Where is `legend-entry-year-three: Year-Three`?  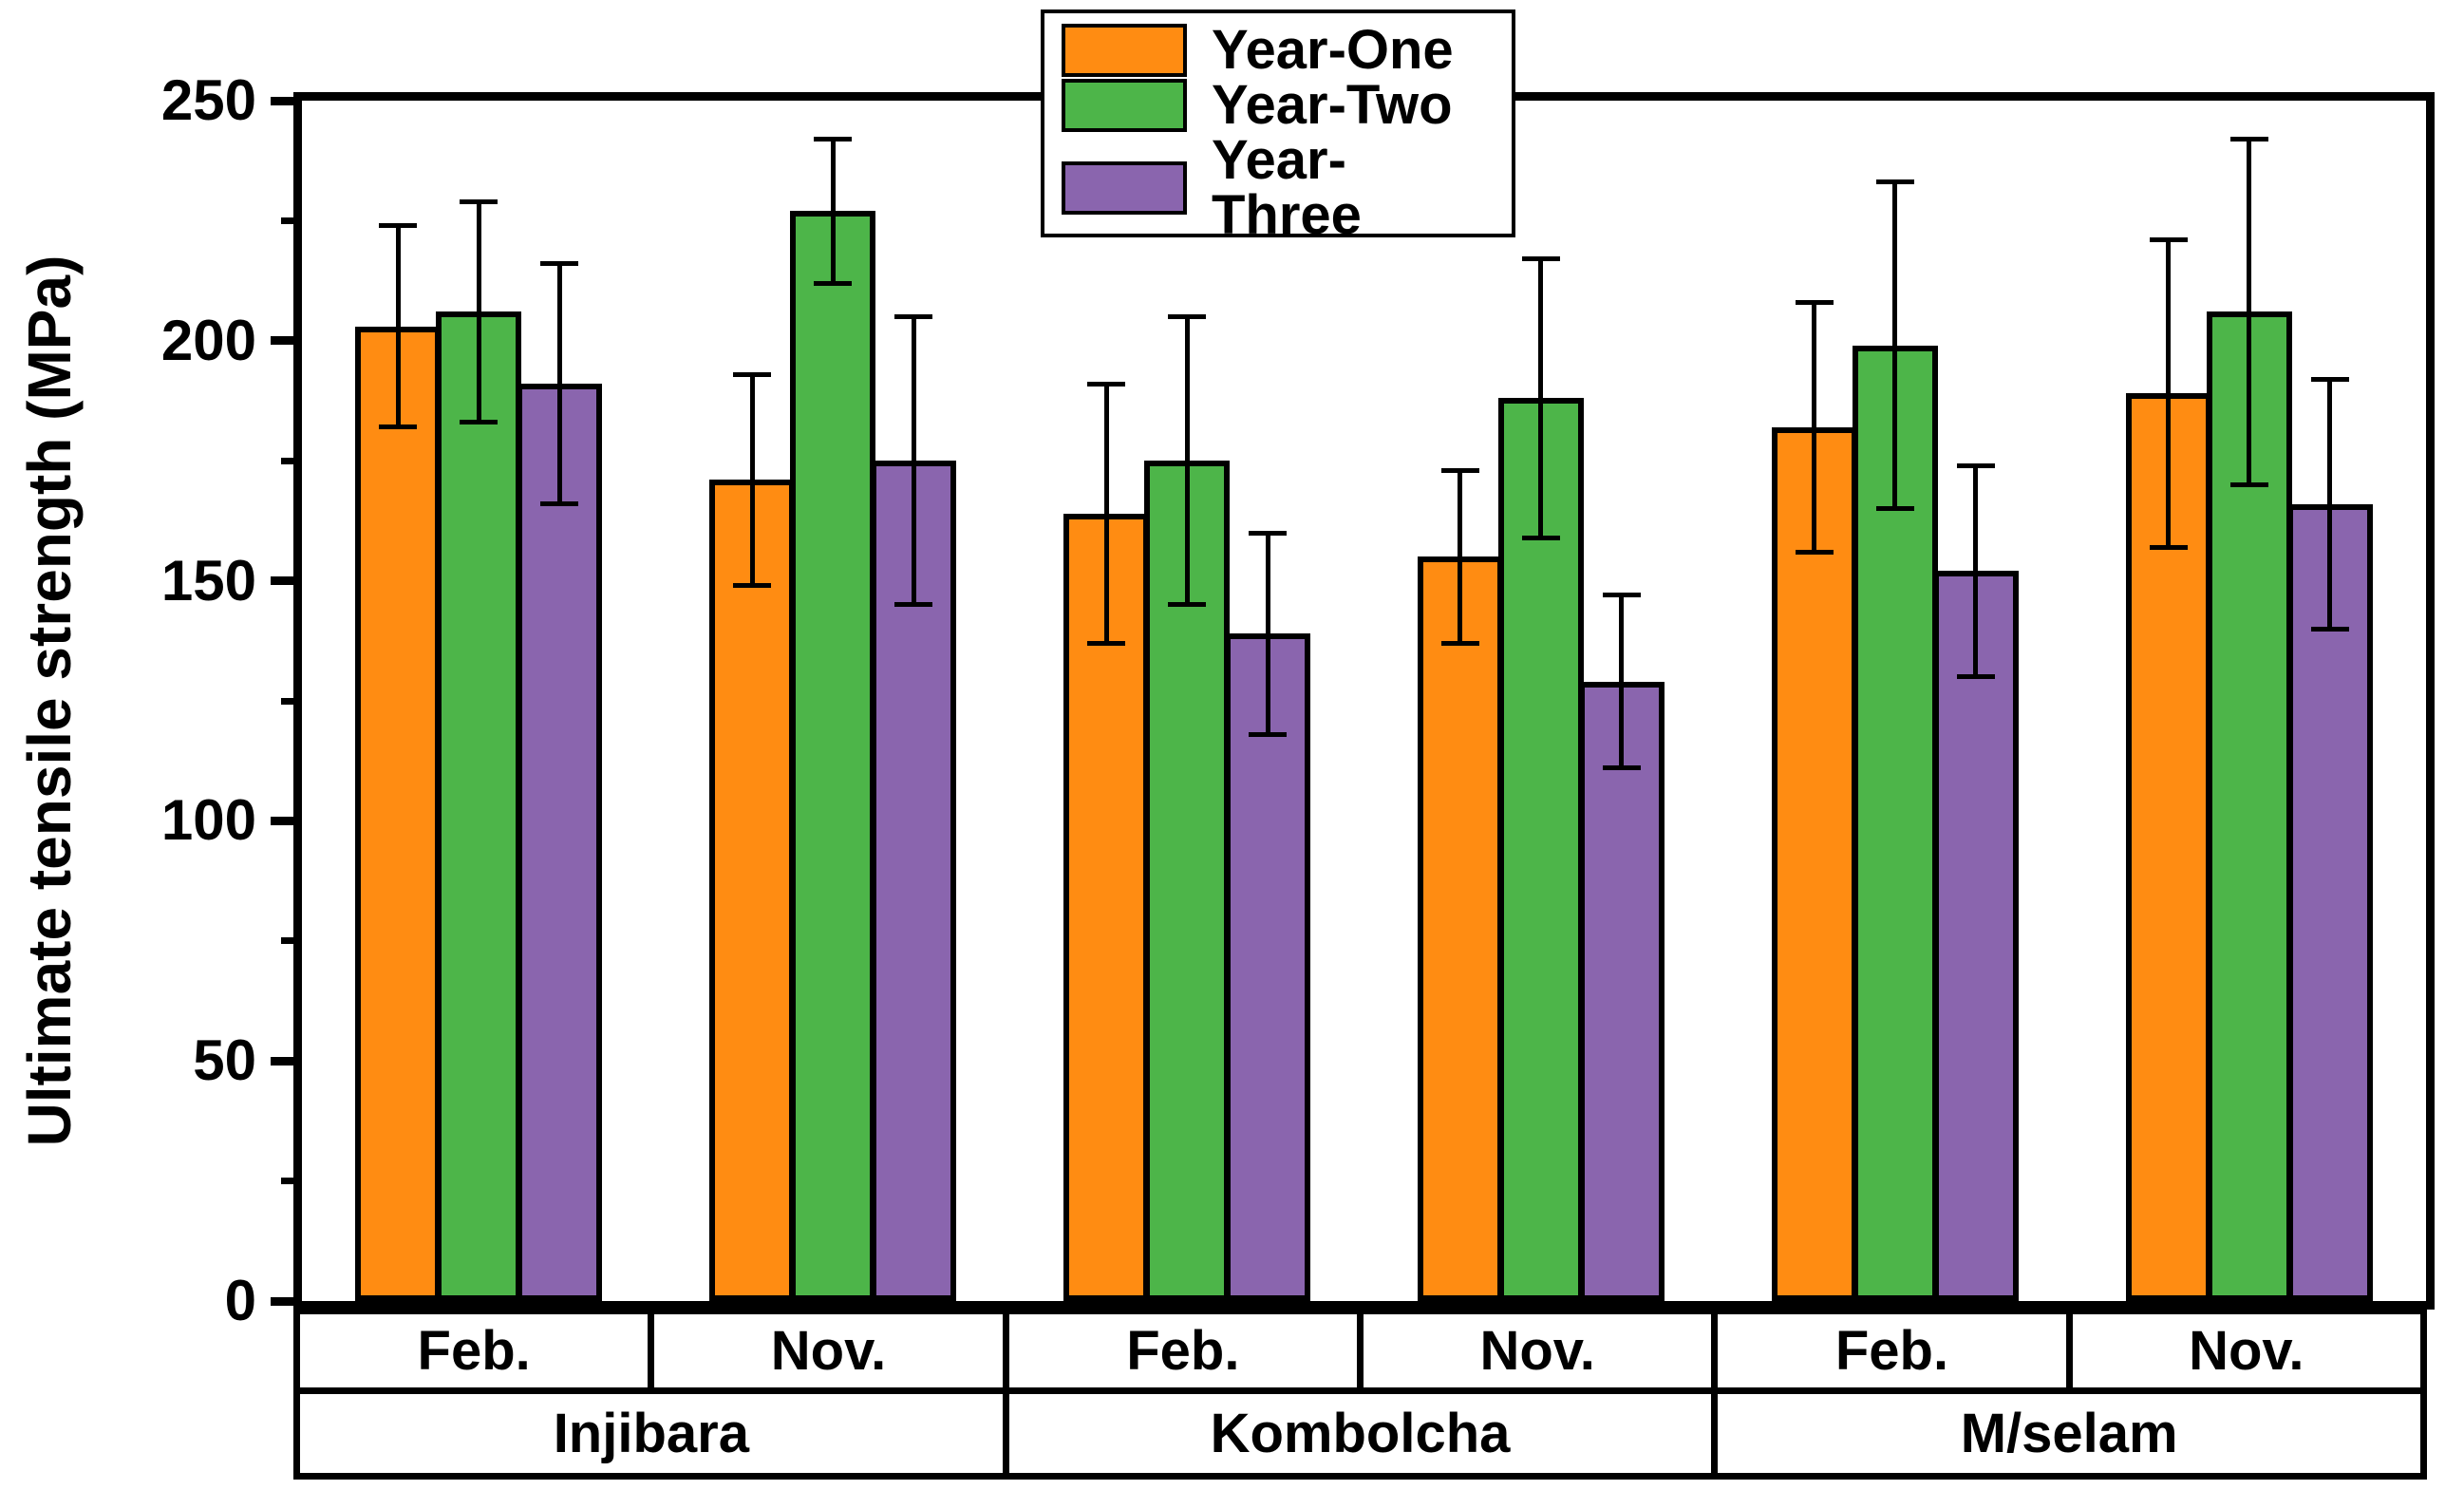 legend-entry-year-three: Year-Three is located at coordinates (1279, 188).